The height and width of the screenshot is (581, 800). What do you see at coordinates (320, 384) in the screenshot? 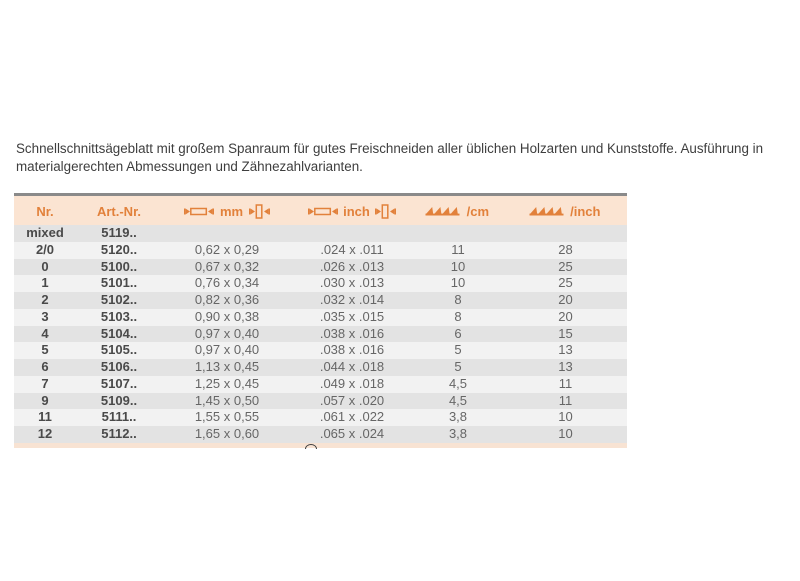
I see `table-row: 7 5107.. 1,25 x 0,45 .049 x .018 4,5 11` at bounding box center [320, 384].